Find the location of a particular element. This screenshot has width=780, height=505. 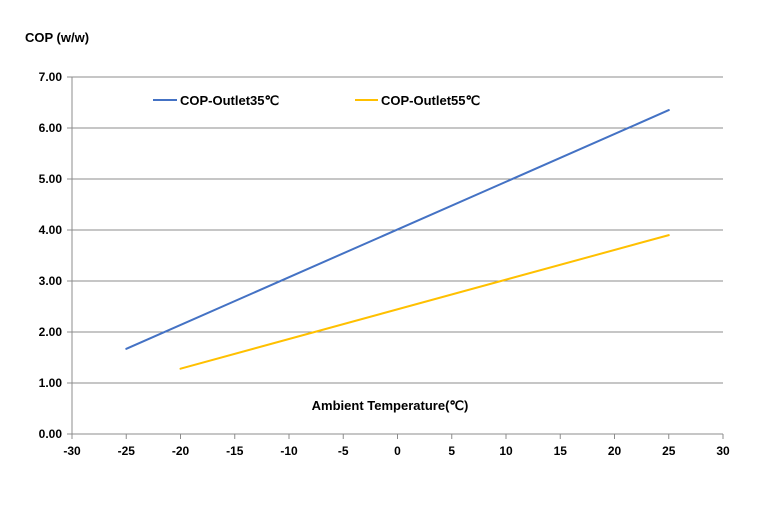

x-tick-label-10: 20 is located at coordinates (615, 451).